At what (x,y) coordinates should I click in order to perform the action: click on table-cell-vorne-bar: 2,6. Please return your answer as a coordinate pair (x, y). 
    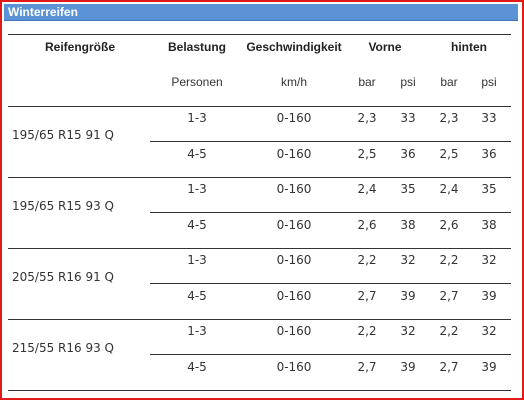
    Looking at the image, I should click on (367, 225).